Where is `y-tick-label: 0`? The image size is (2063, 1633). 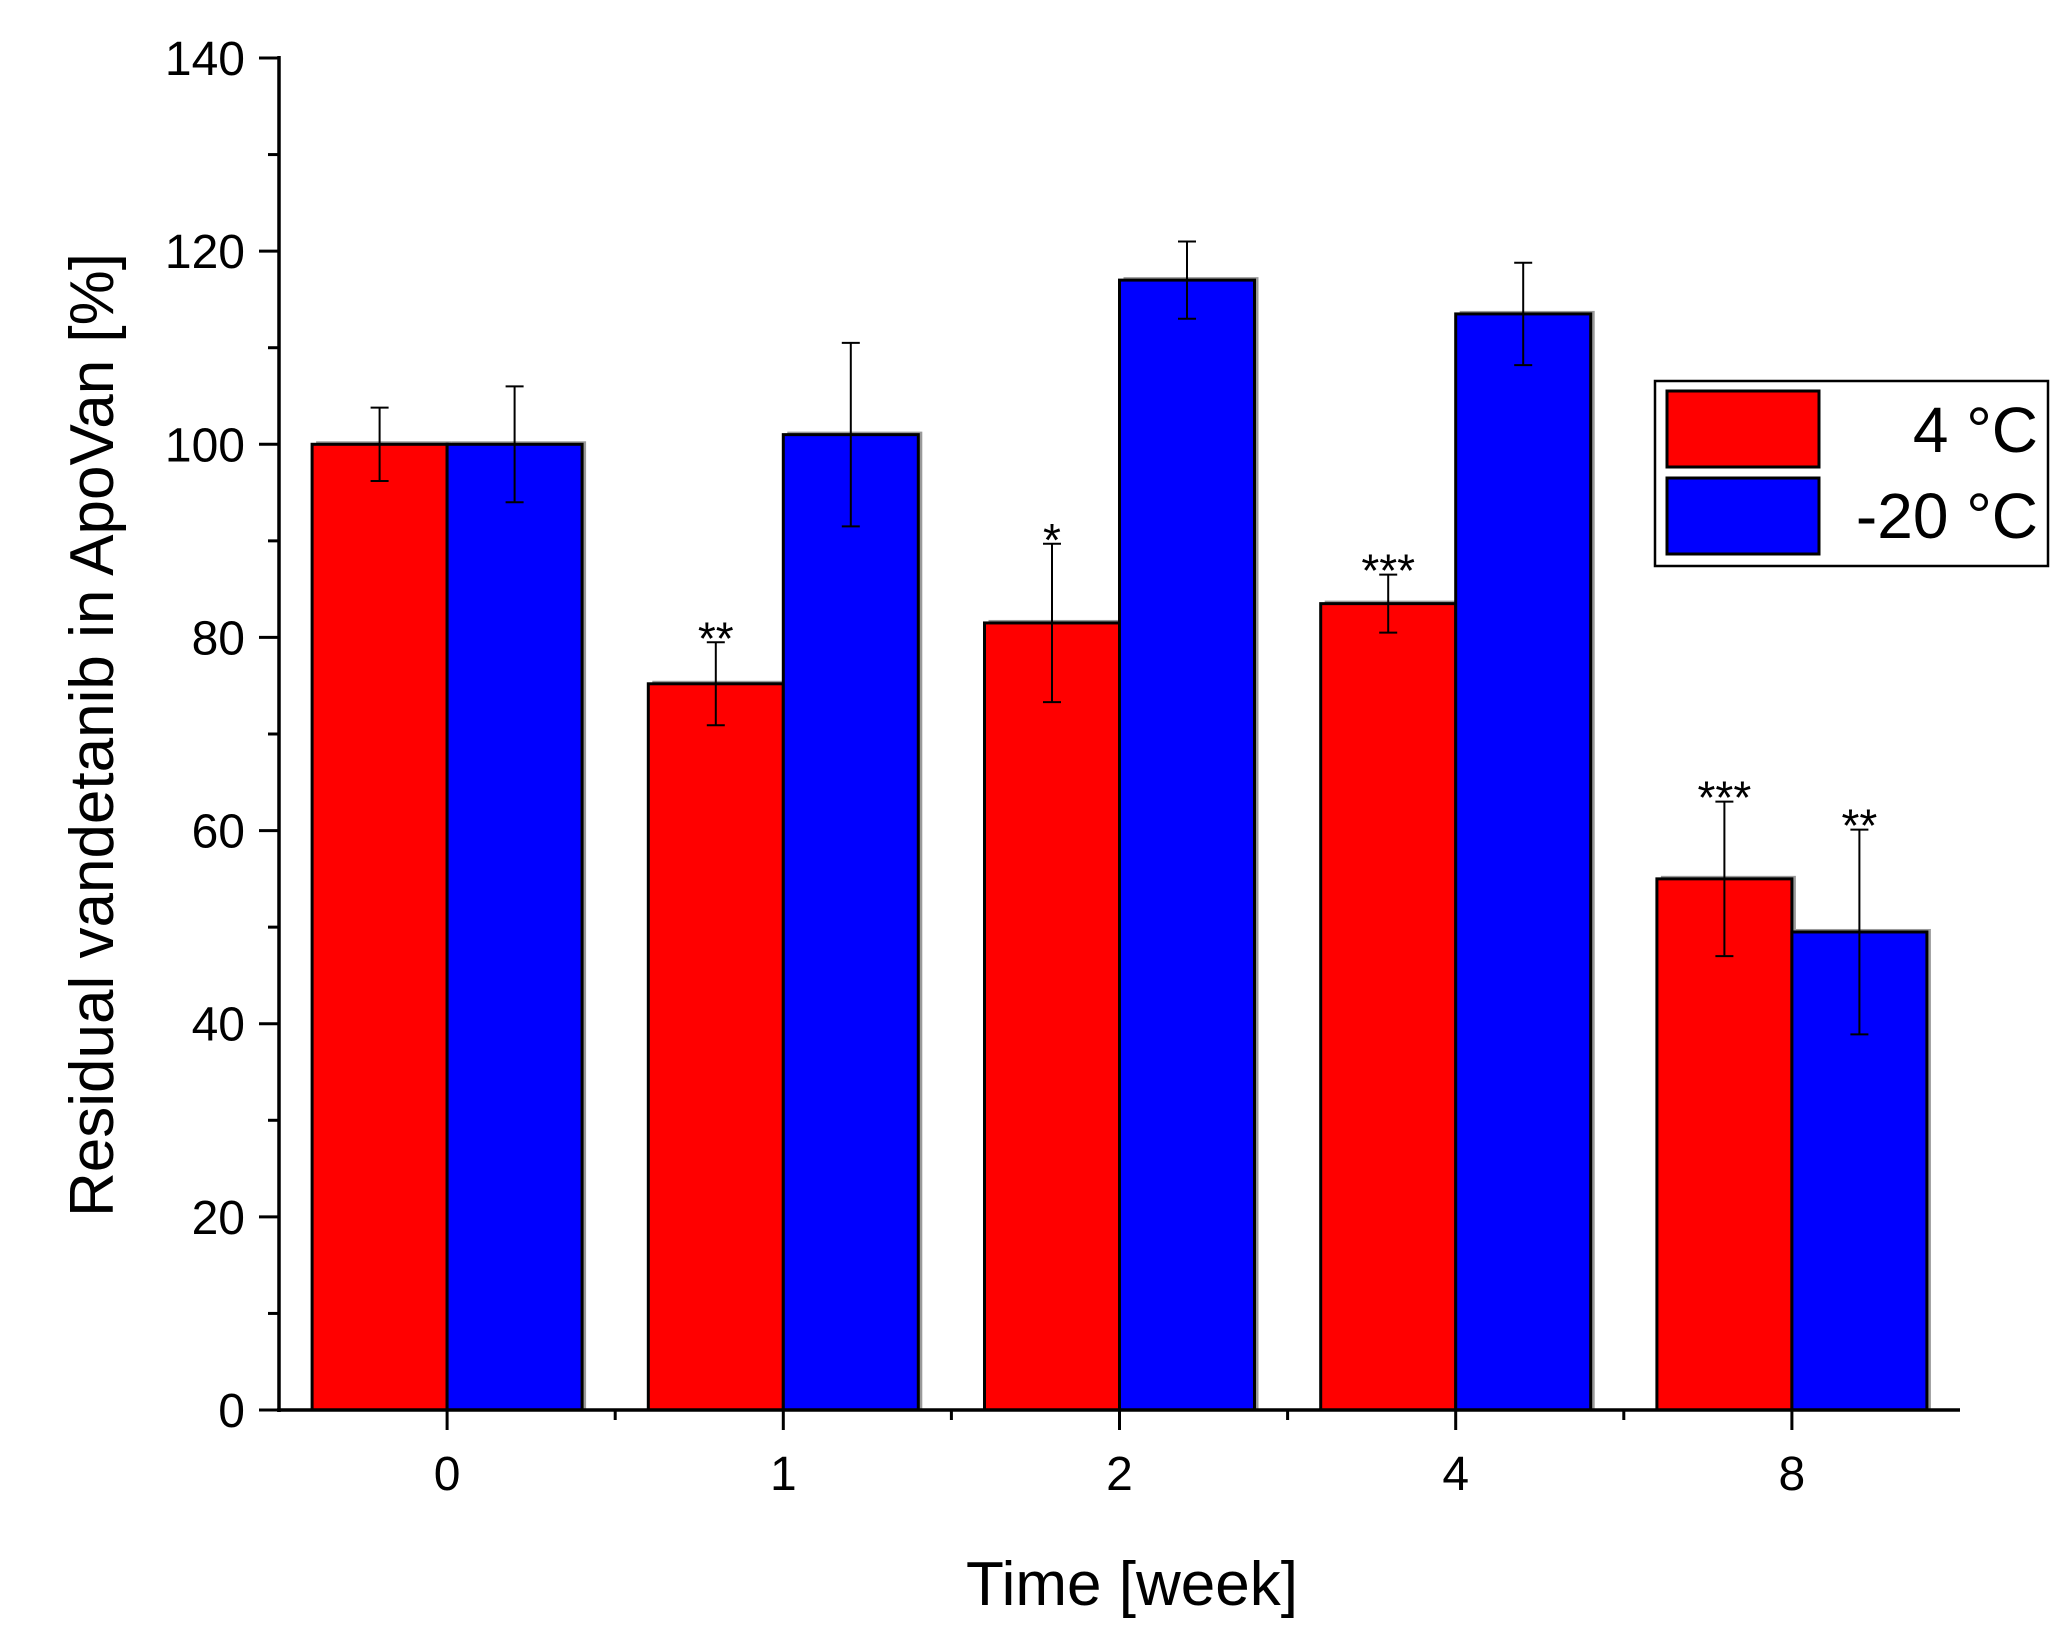 y-tick-label: 0 is located at coordinates (231, 1411).